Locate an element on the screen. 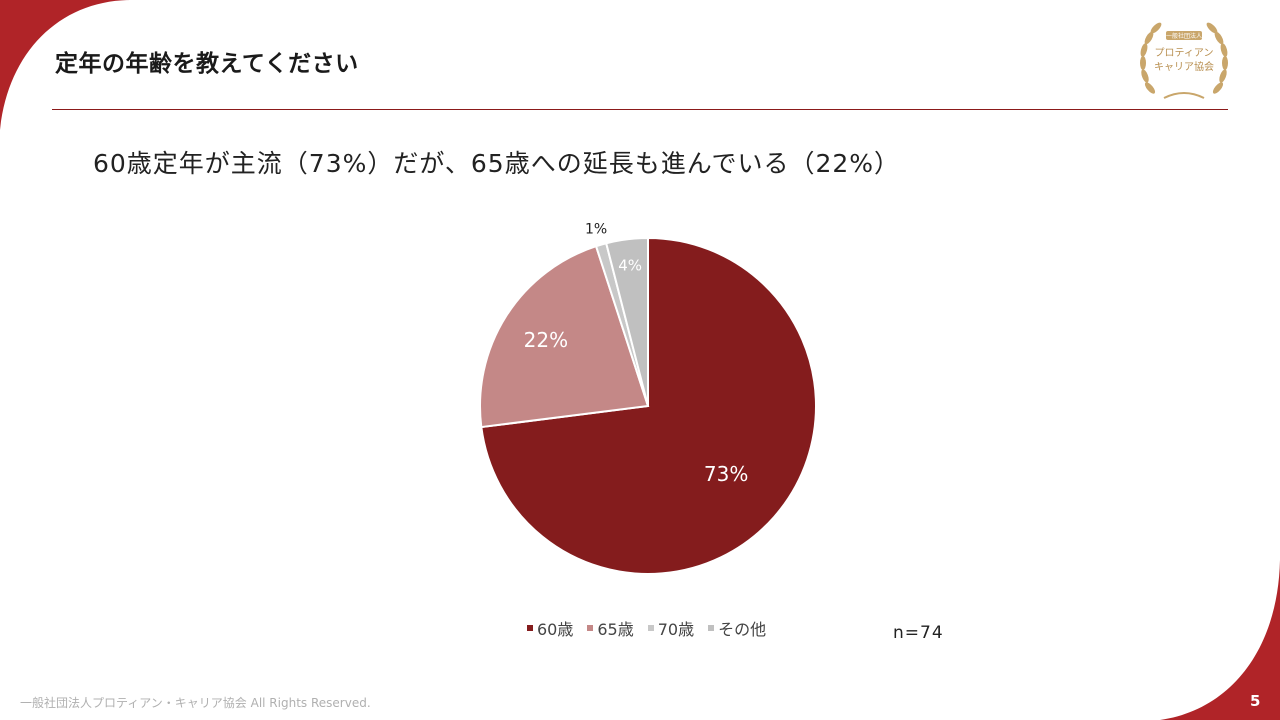 This screenshot has height=720, width=1280. legend-item-3: 70歳 is located at coordinates (671, 628).